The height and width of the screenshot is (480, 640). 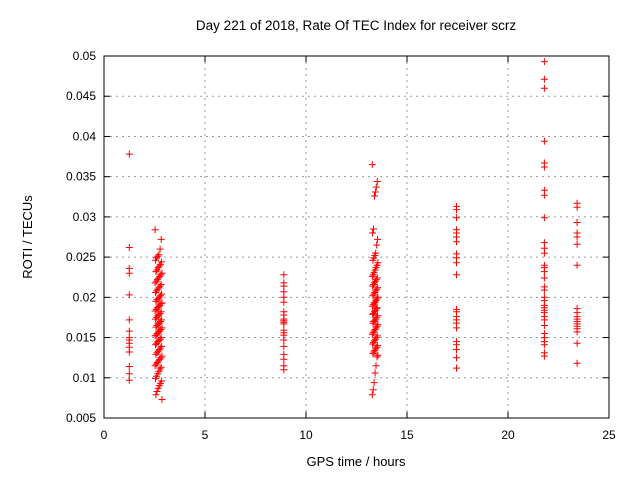 I want to click on y-tick-label: 0.035, so click(x=81, y=177).